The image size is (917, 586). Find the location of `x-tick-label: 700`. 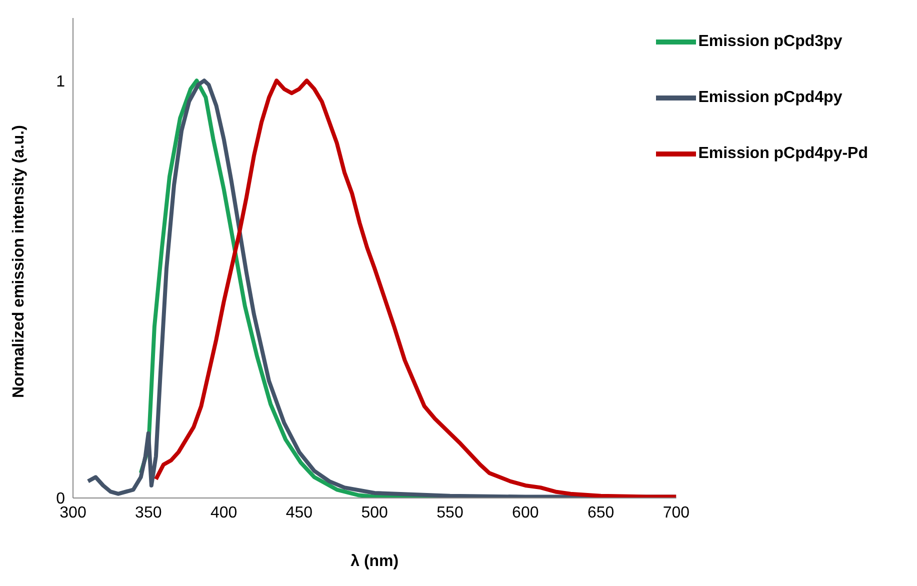

x-tick-label: 700 is located at coordinates (676, 513).